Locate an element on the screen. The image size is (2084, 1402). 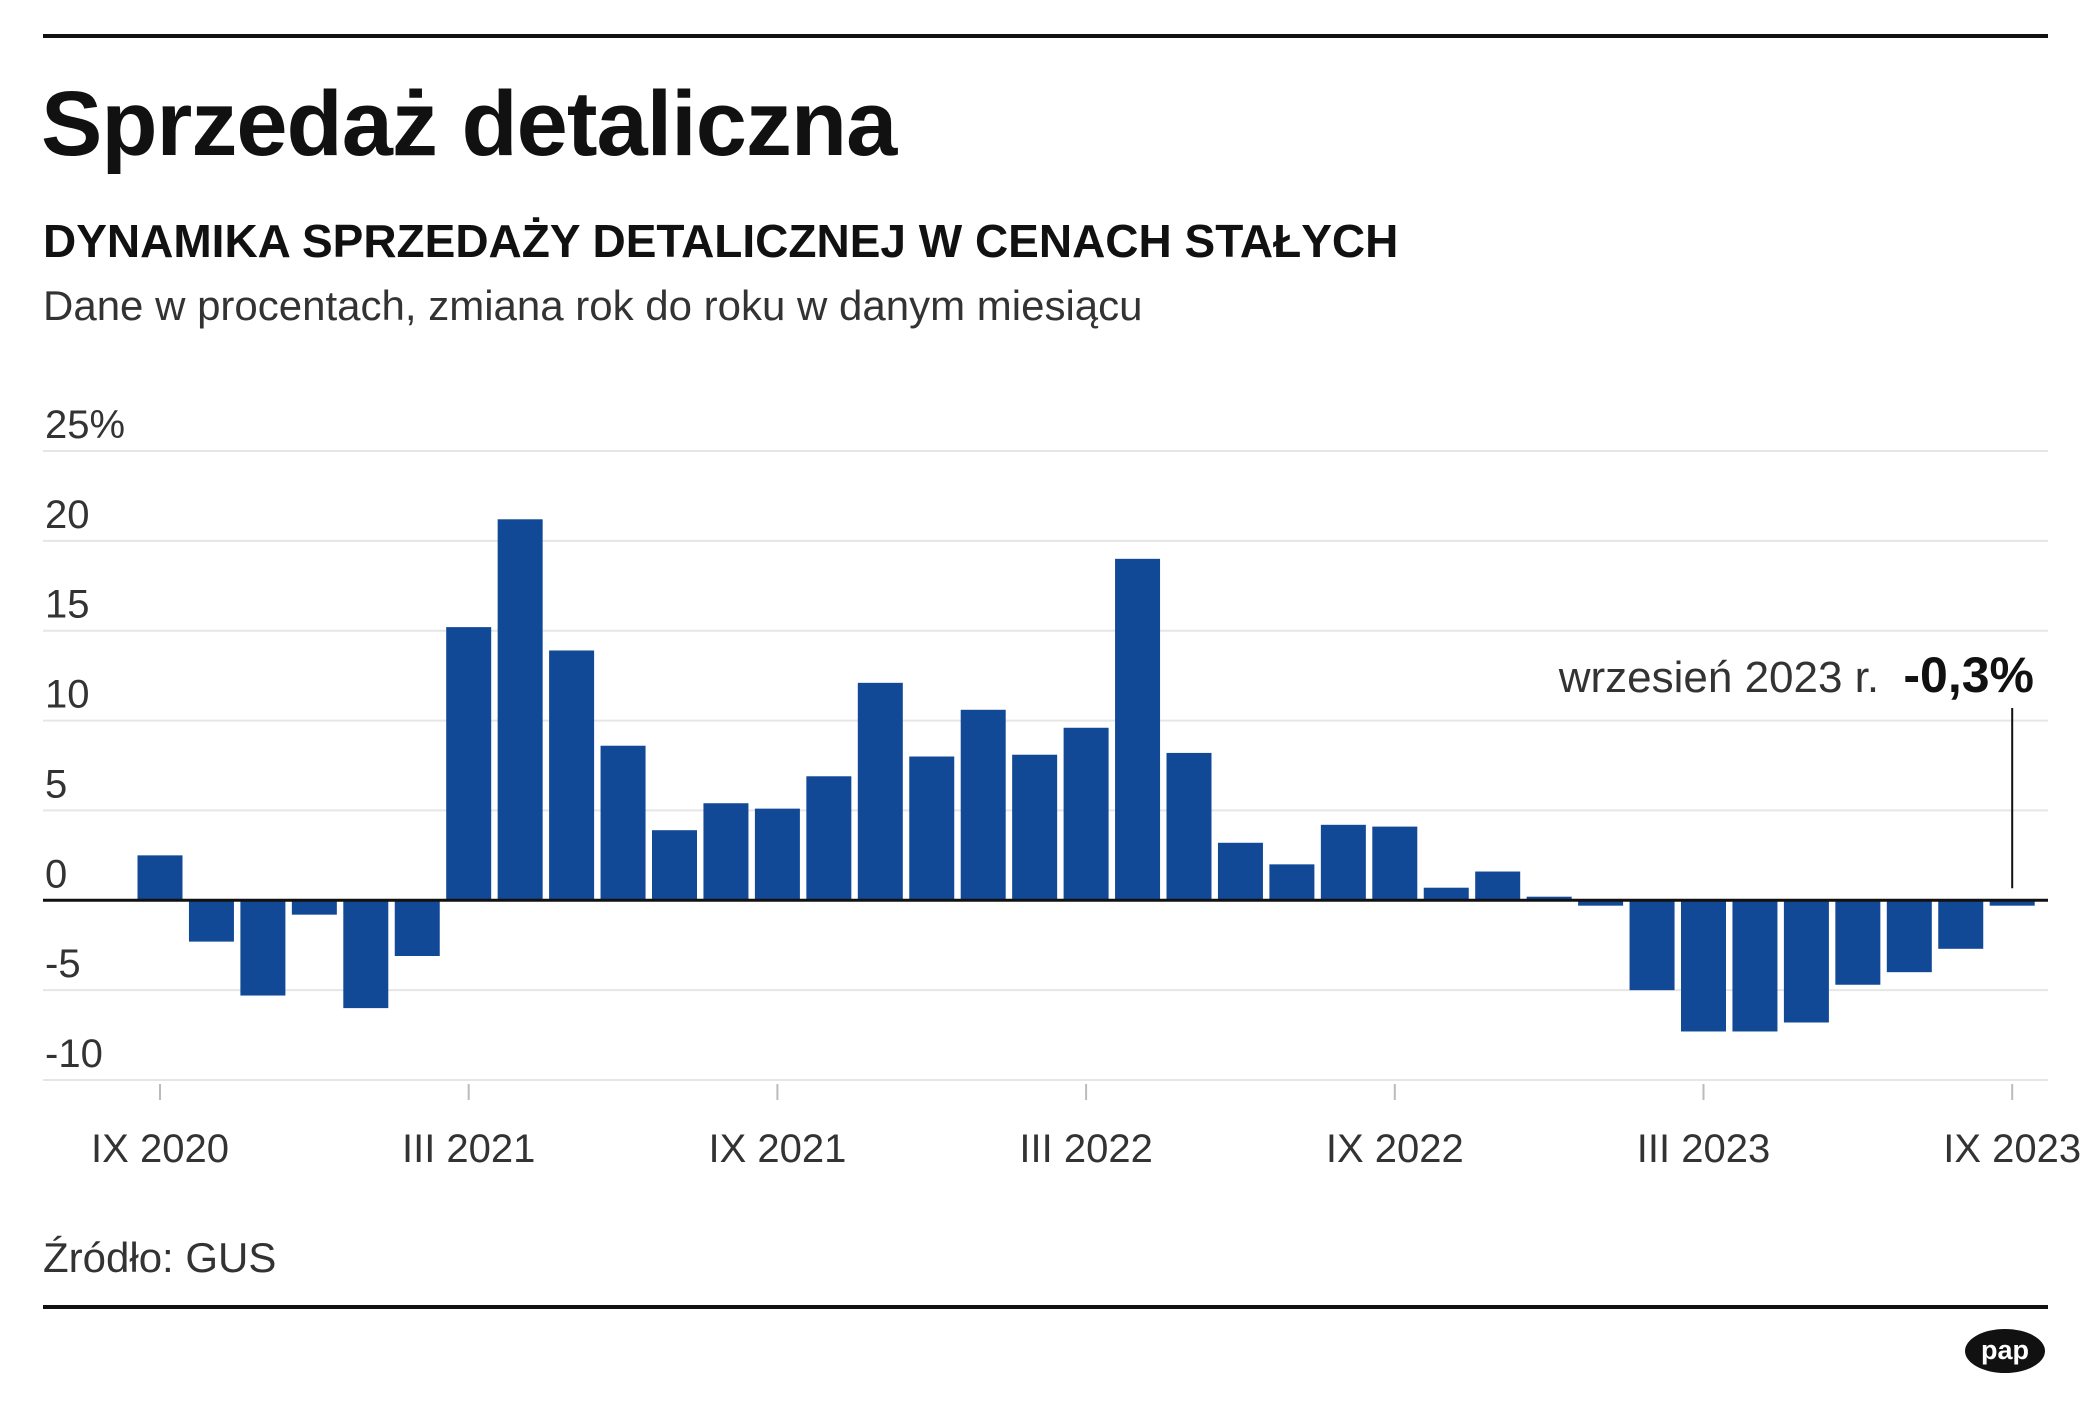
logo-badge is located at coordinates (2005, 1351).